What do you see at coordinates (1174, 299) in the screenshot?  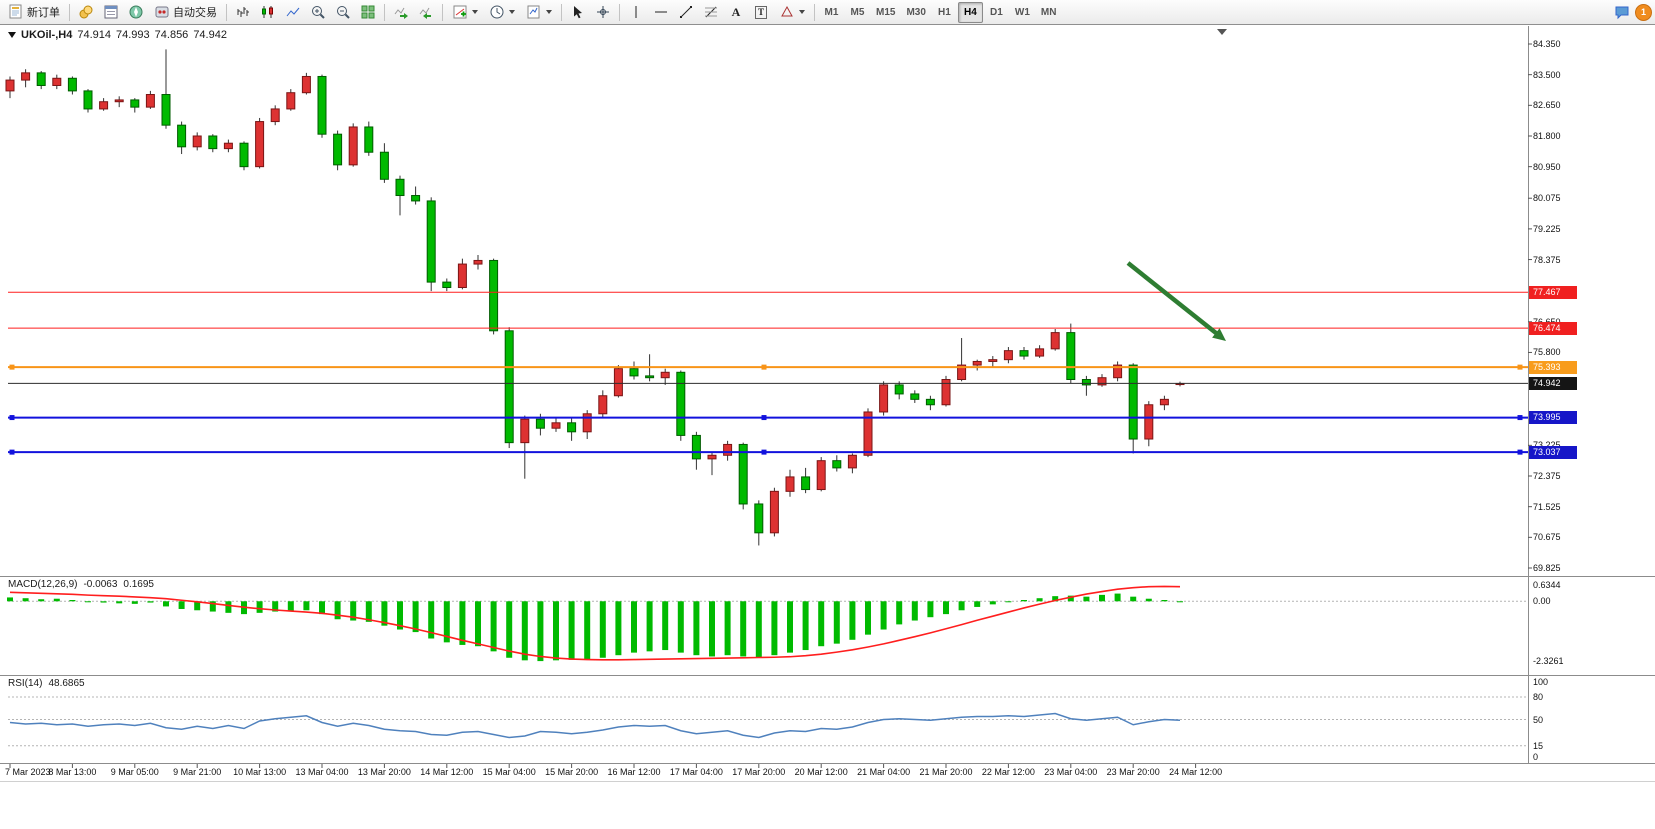 I see `trend-arrow` at bounding box center [1174, 299].